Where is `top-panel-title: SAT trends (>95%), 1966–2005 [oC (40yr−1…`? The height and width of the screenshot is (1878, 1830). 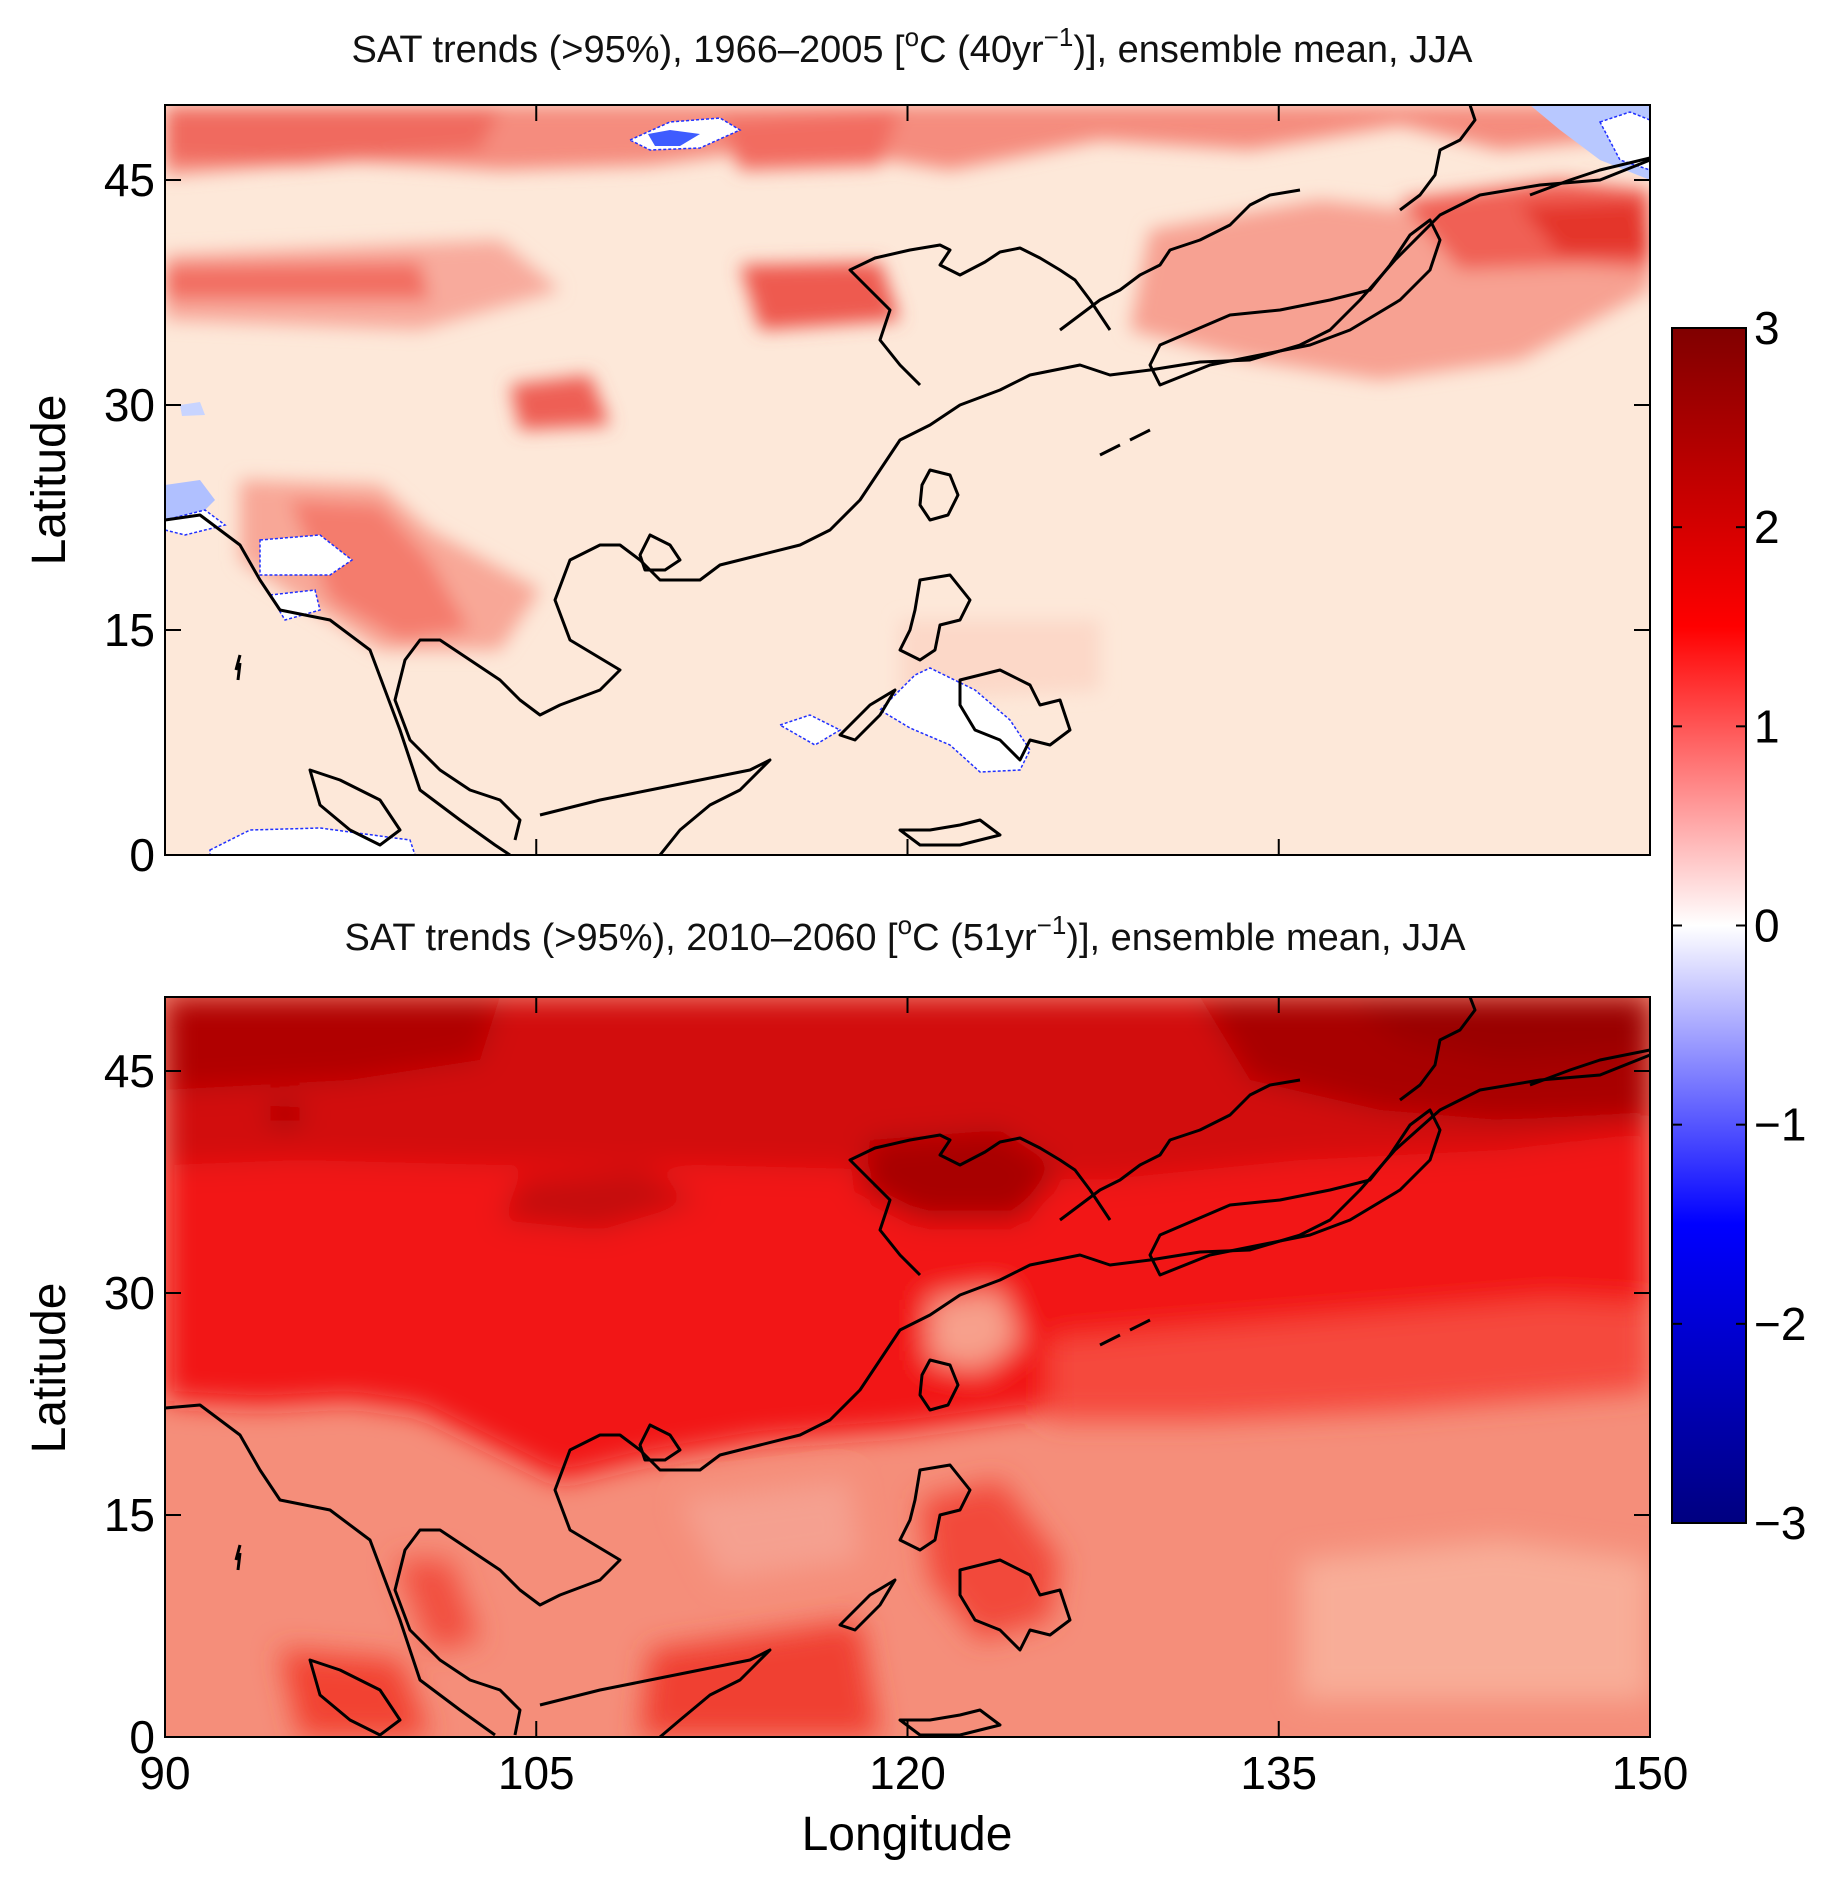 top-panel-title: SAT trends (>95%), 1966–2005 [oC (40yr−1… is located at coordinates (913, 46).